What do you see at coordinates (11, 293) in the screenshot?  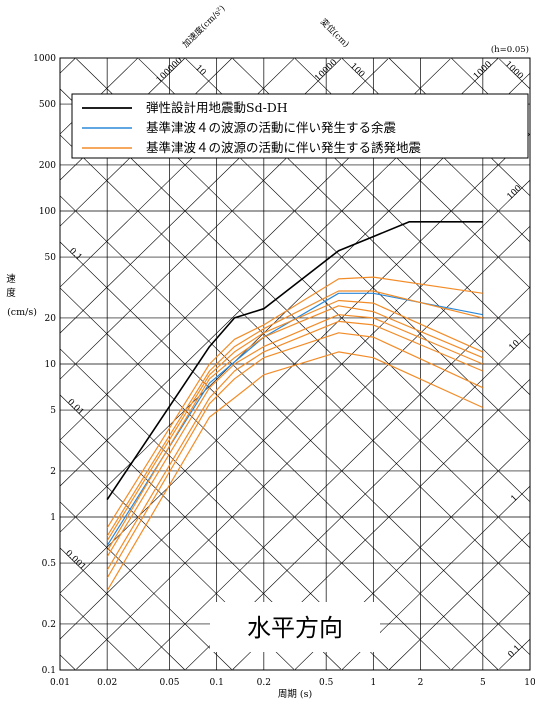 I see `y-axis-title-part: 度` at bounding box center [11, 293].